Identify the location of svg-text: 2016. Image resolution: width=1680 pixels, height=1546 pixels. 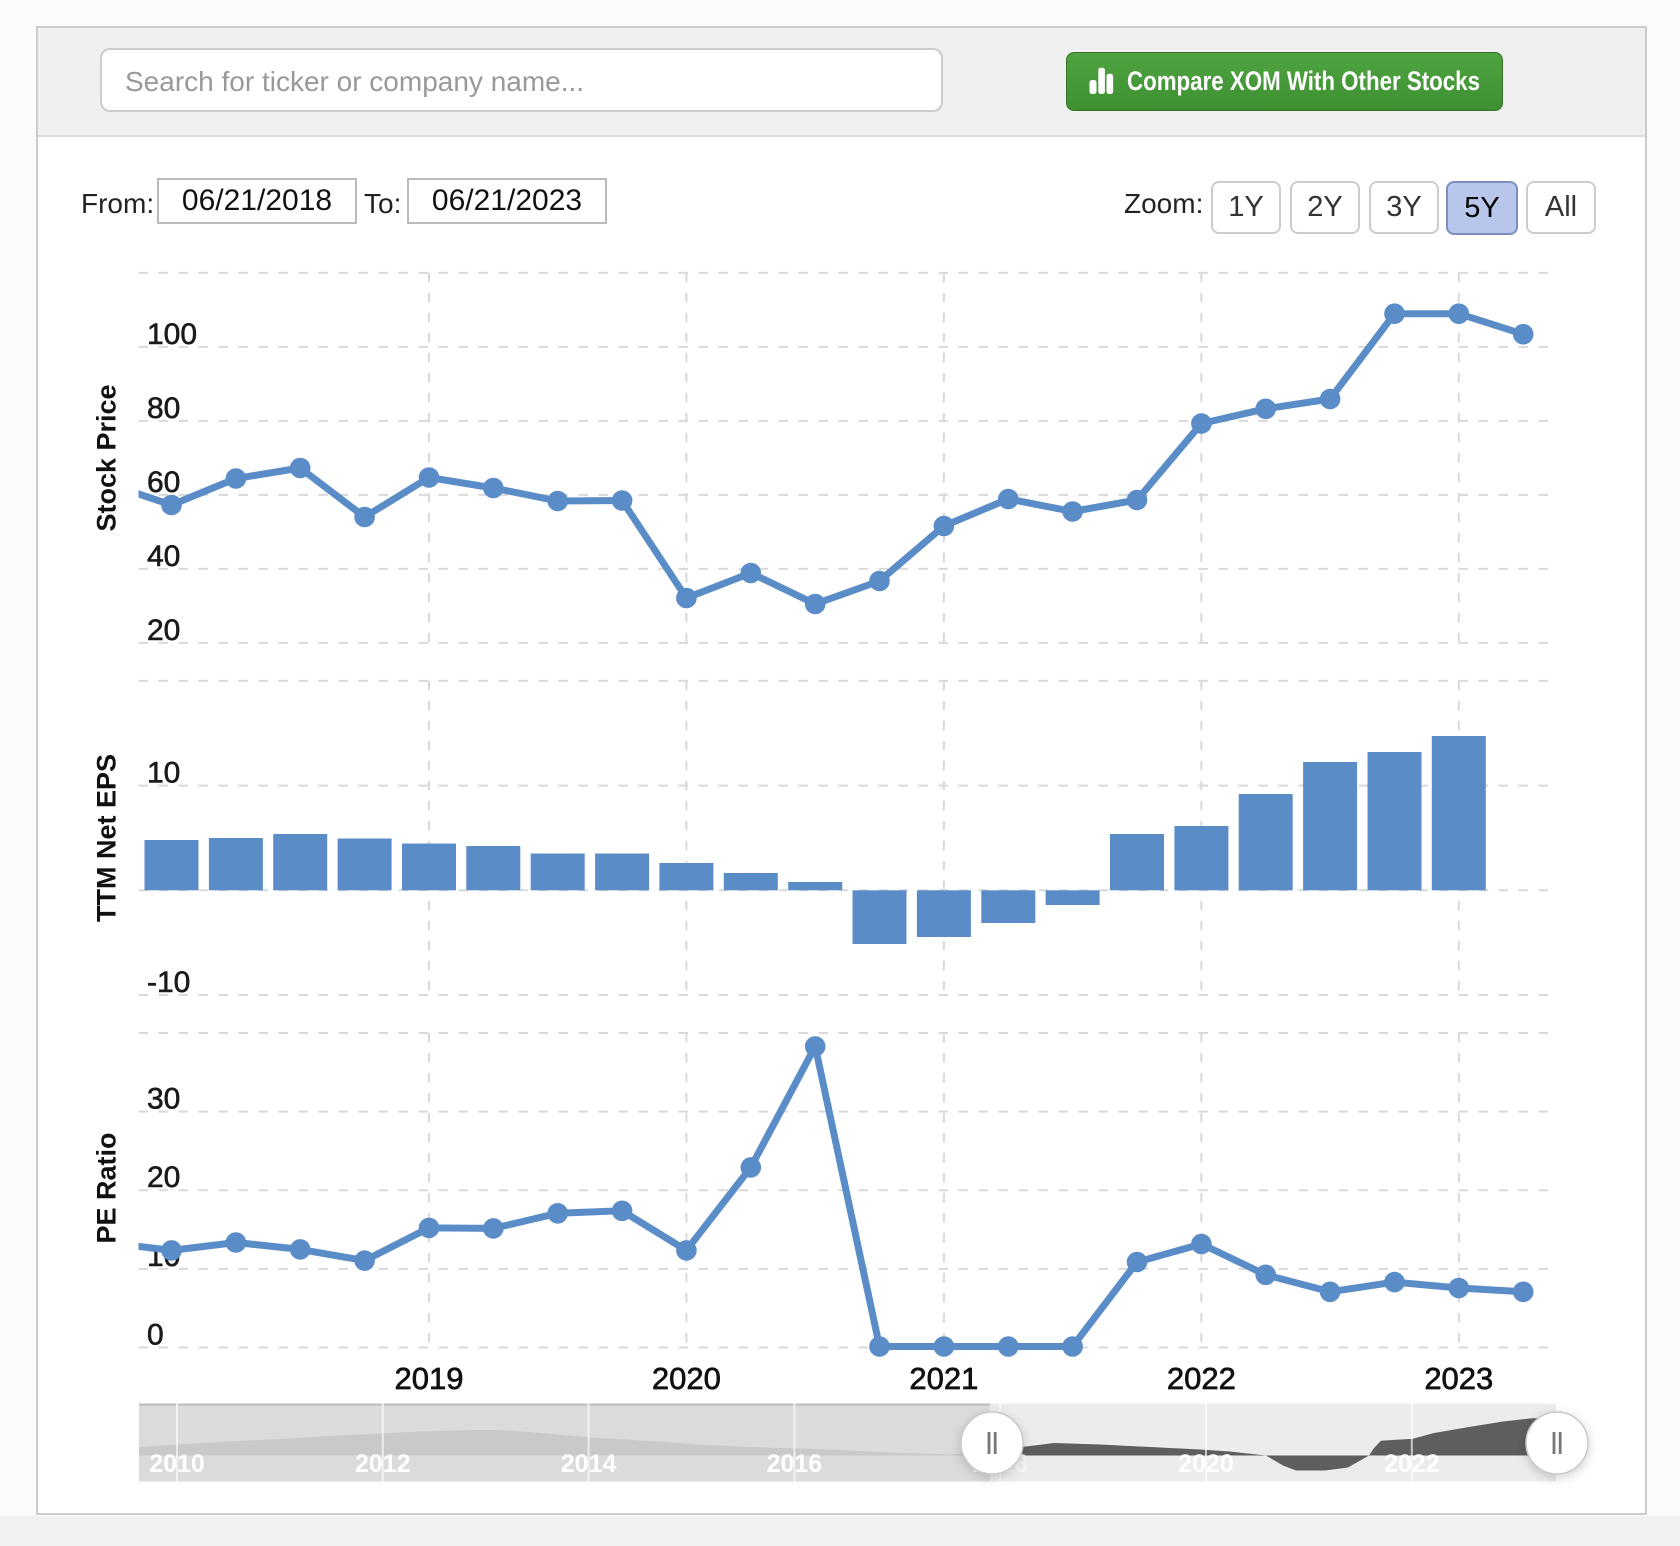
(795, 1464).